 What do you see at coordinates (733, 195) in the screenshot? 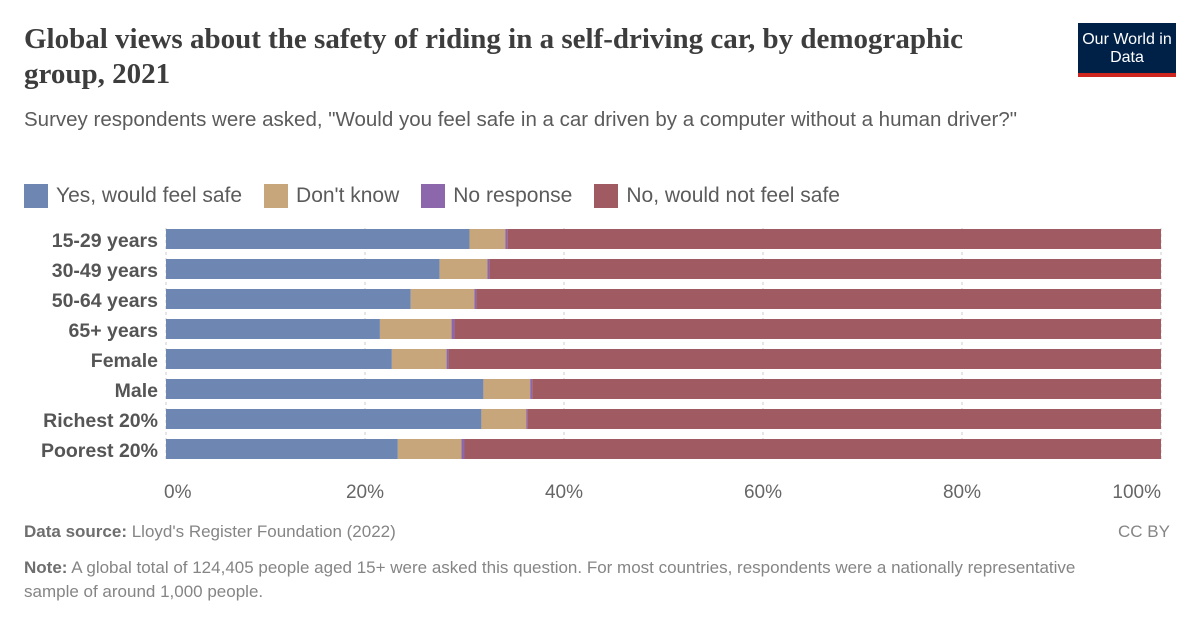
I see `legend-label: No, would not feel safe` at bounding box center [733, 195].